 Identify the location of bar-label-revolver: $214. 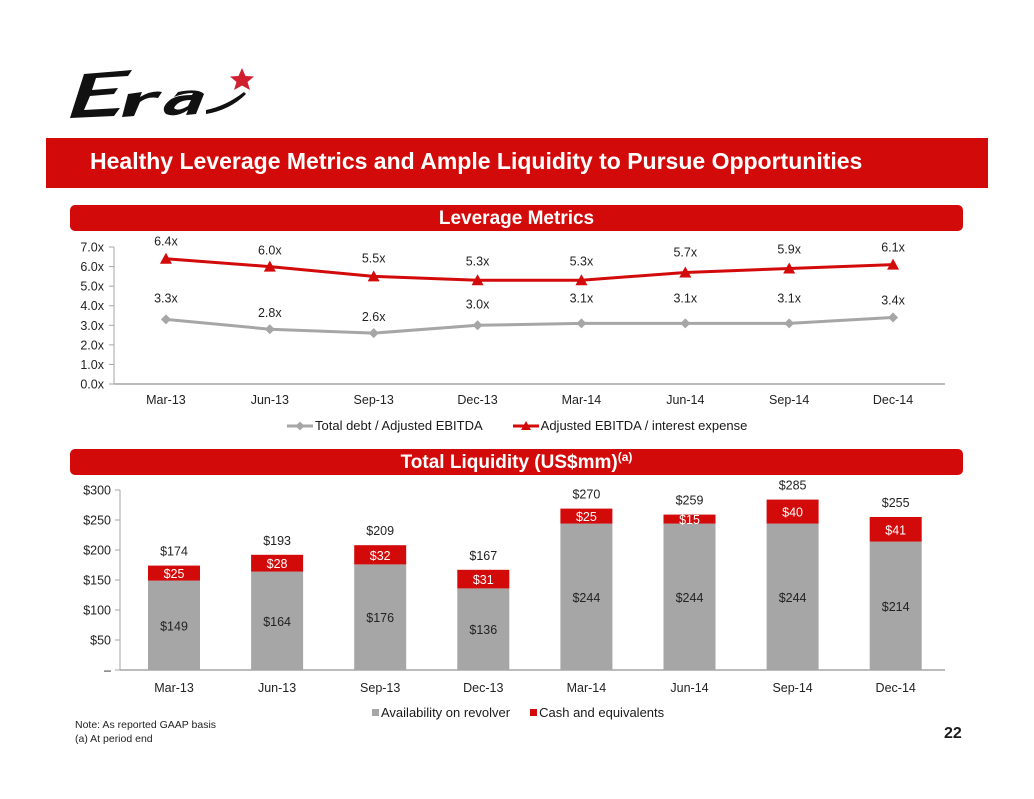
(896, 607).